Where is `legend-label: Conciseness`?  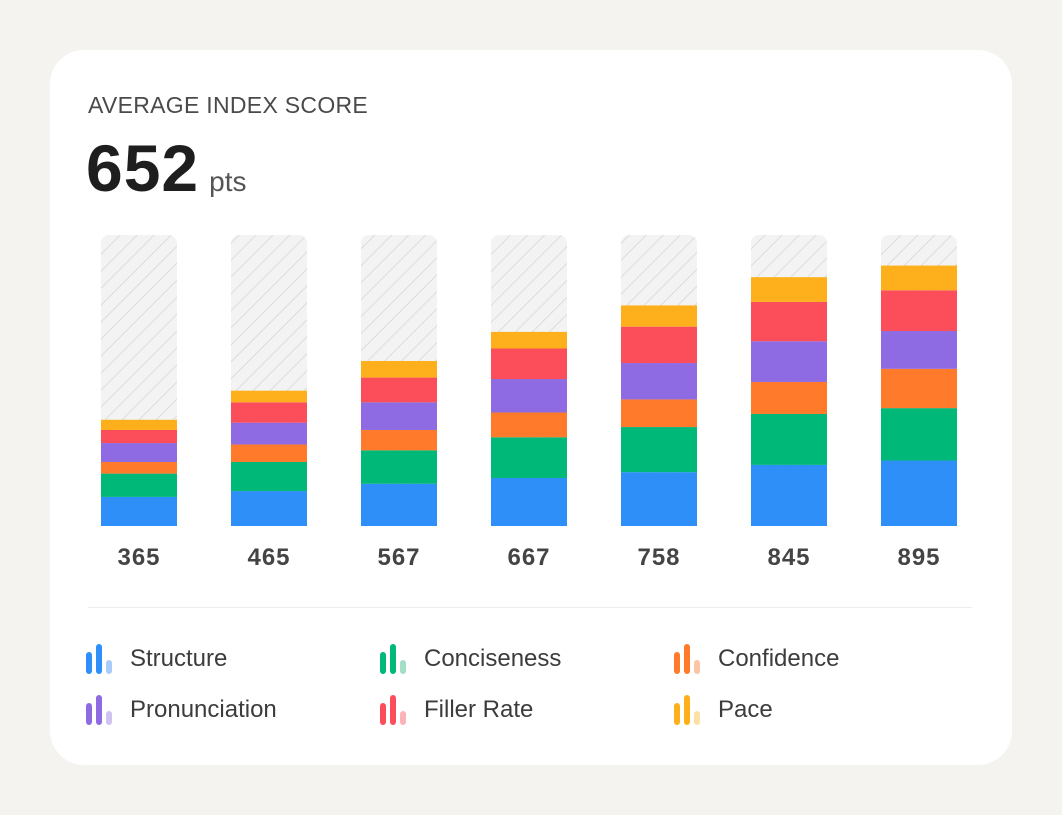
legend-label: Conciseness is located at coordinates (493, 658).